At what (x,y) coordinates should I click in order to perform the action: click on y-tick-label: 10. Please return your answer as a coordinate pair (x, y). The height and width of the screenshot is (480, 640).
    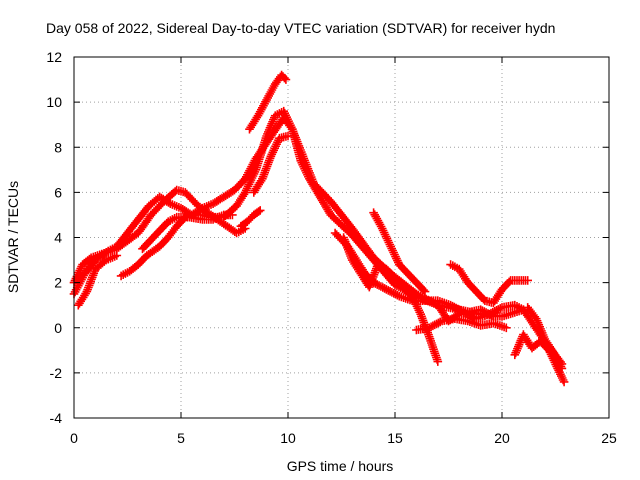
    Looking at the image, I should click on (54, 102).